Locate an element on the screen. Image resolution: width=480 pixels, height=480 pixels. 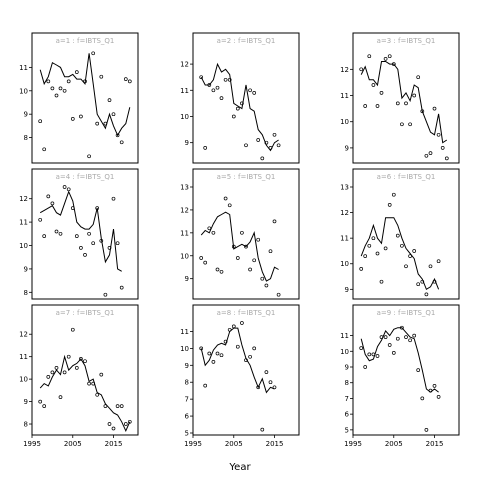
x-tick-label: 2005 is located at coordinates (394, 444).